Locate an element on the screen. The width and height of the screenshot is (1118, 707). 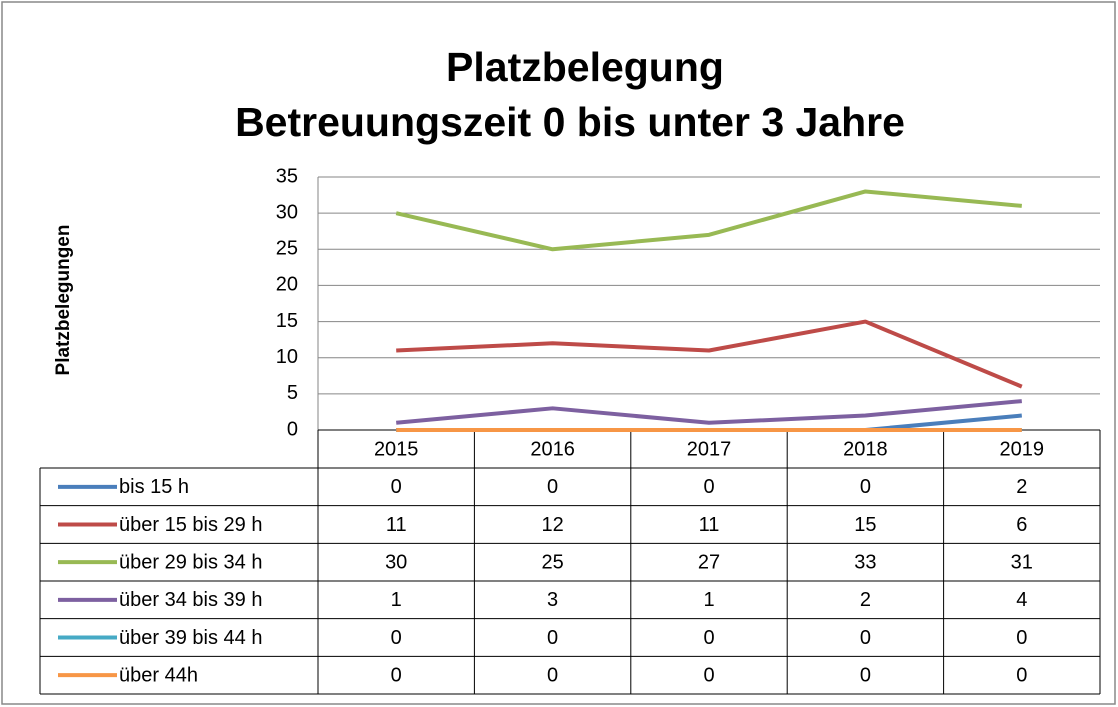
x-tick-label: 2019 is located at coordinates (1022, 449).